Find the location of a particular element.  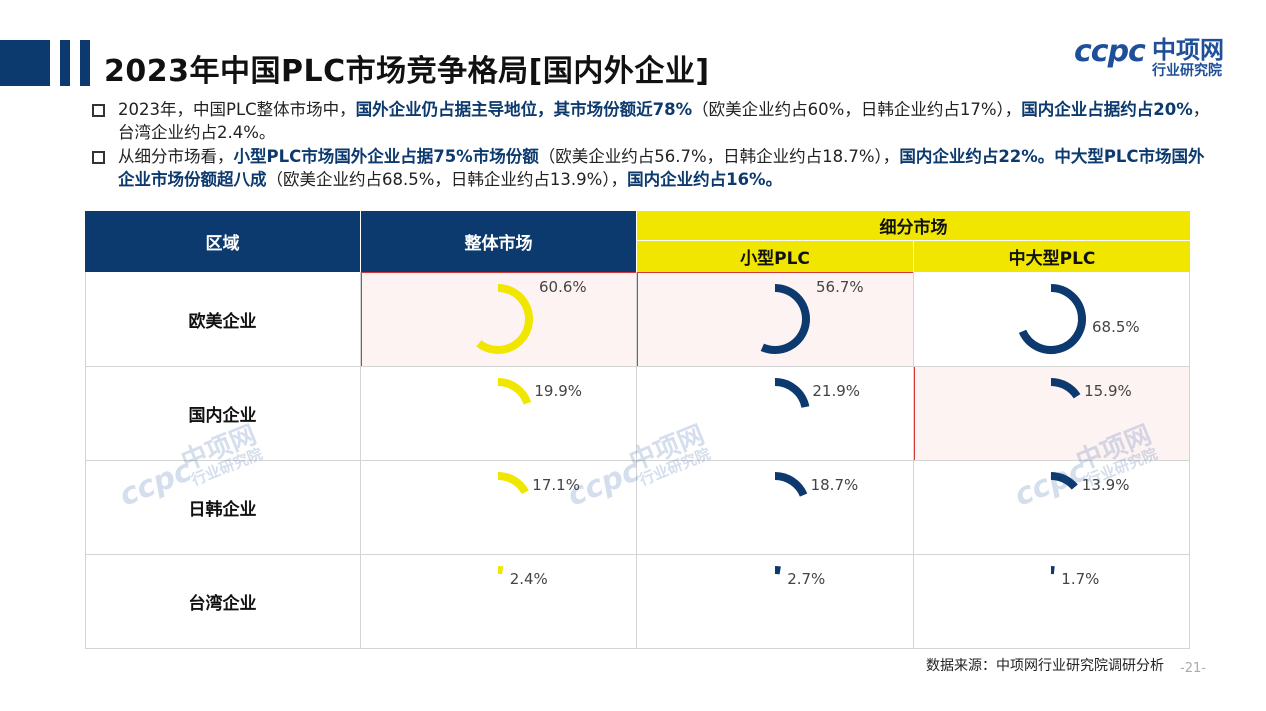

share-value-label: 2.4% is located at coordinates (529, 579).